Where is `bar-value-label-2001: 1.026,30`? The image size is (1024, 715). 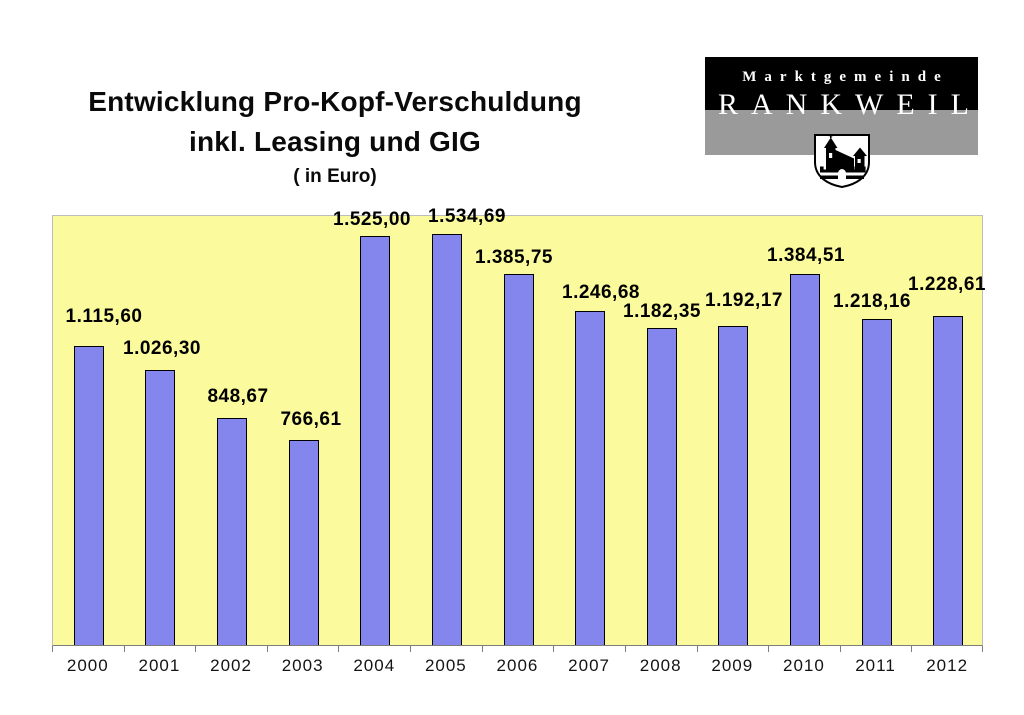 bar-value-label-2001: 1.026,30 is located at coordinates (162, 348).